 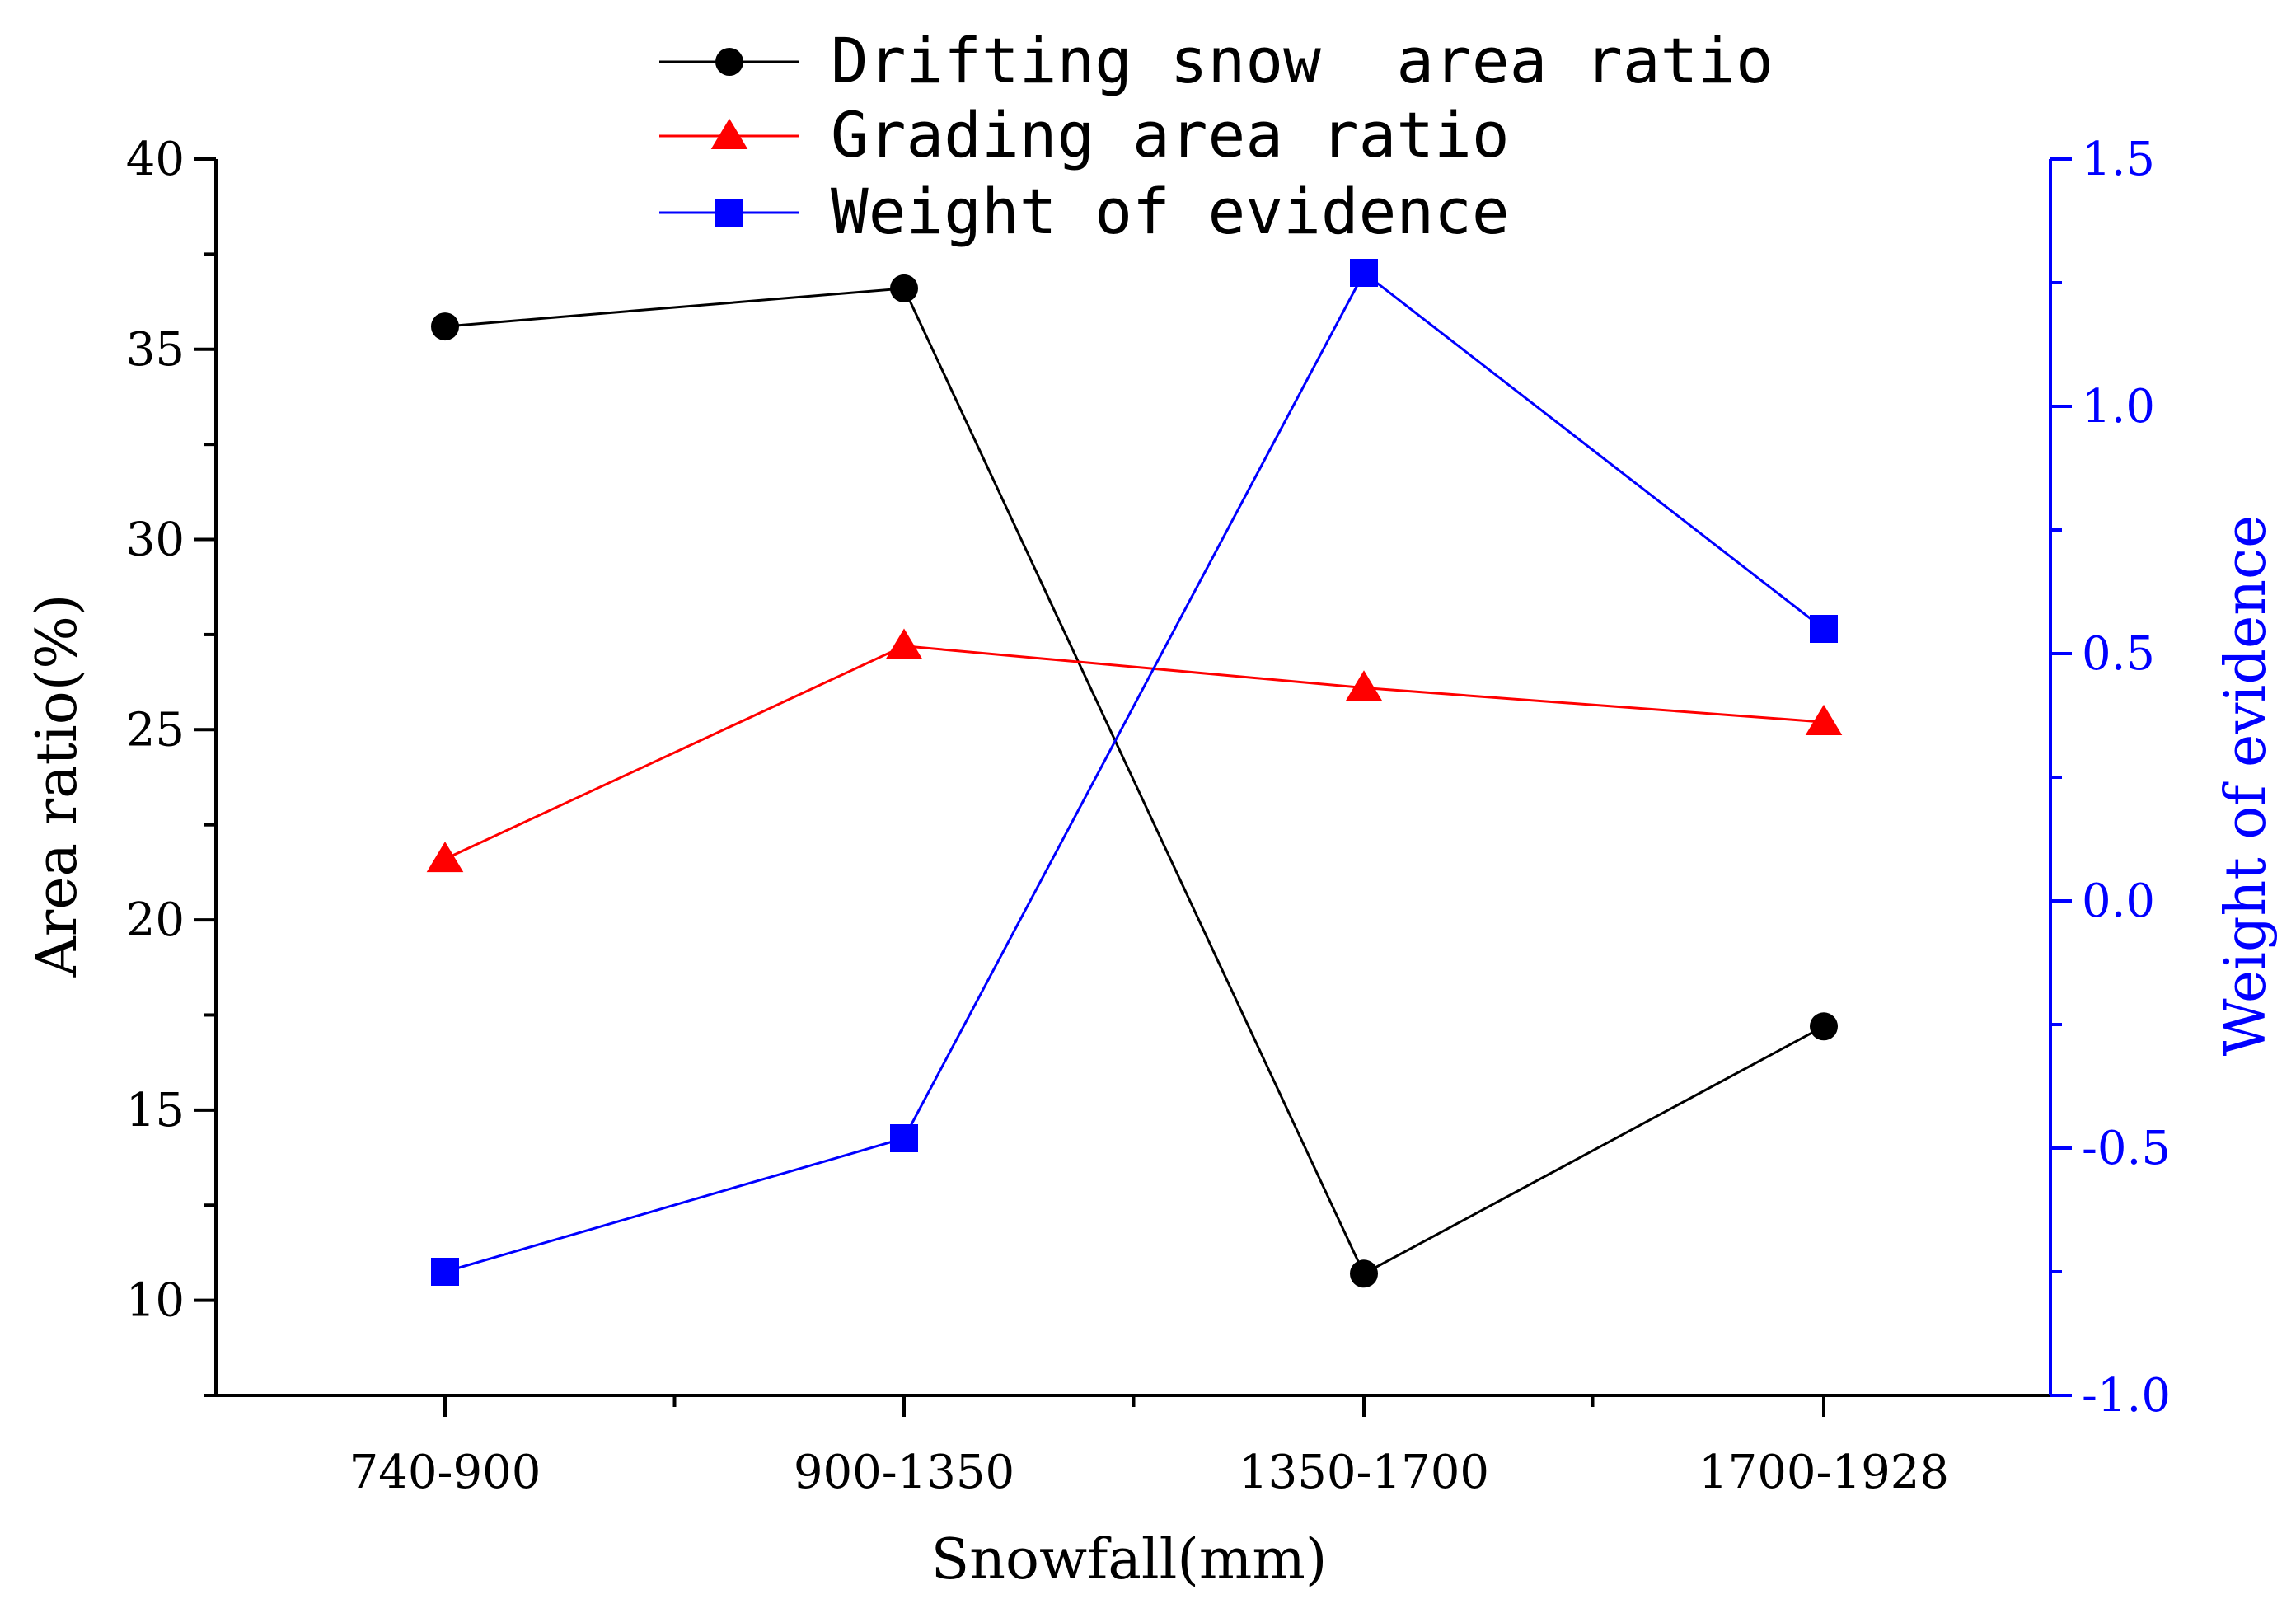 I want to click on legend-label: Grading area ratio, so click(x=1170, y=134).